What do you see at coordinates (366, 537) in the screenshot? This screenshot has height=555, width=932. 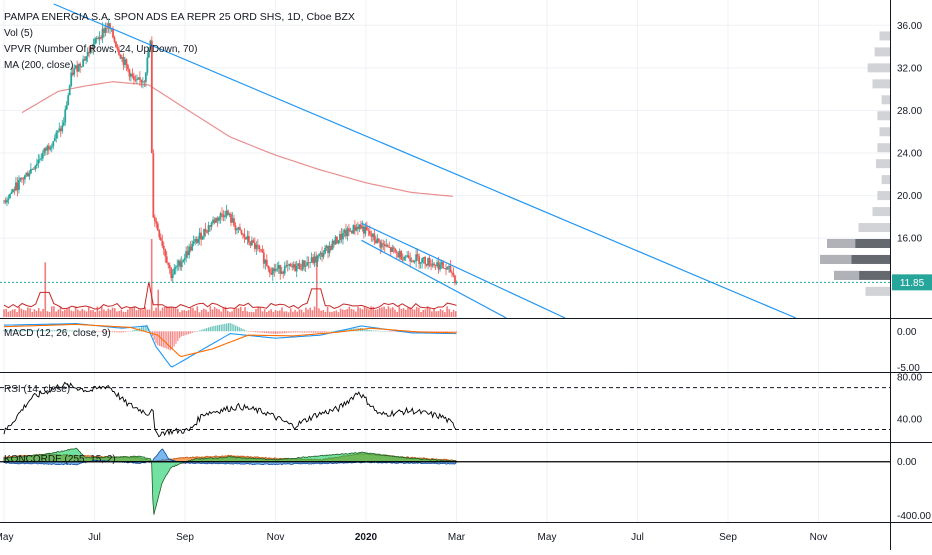 I see `time-tick-label: 2020` at bounding box center [366, 537].